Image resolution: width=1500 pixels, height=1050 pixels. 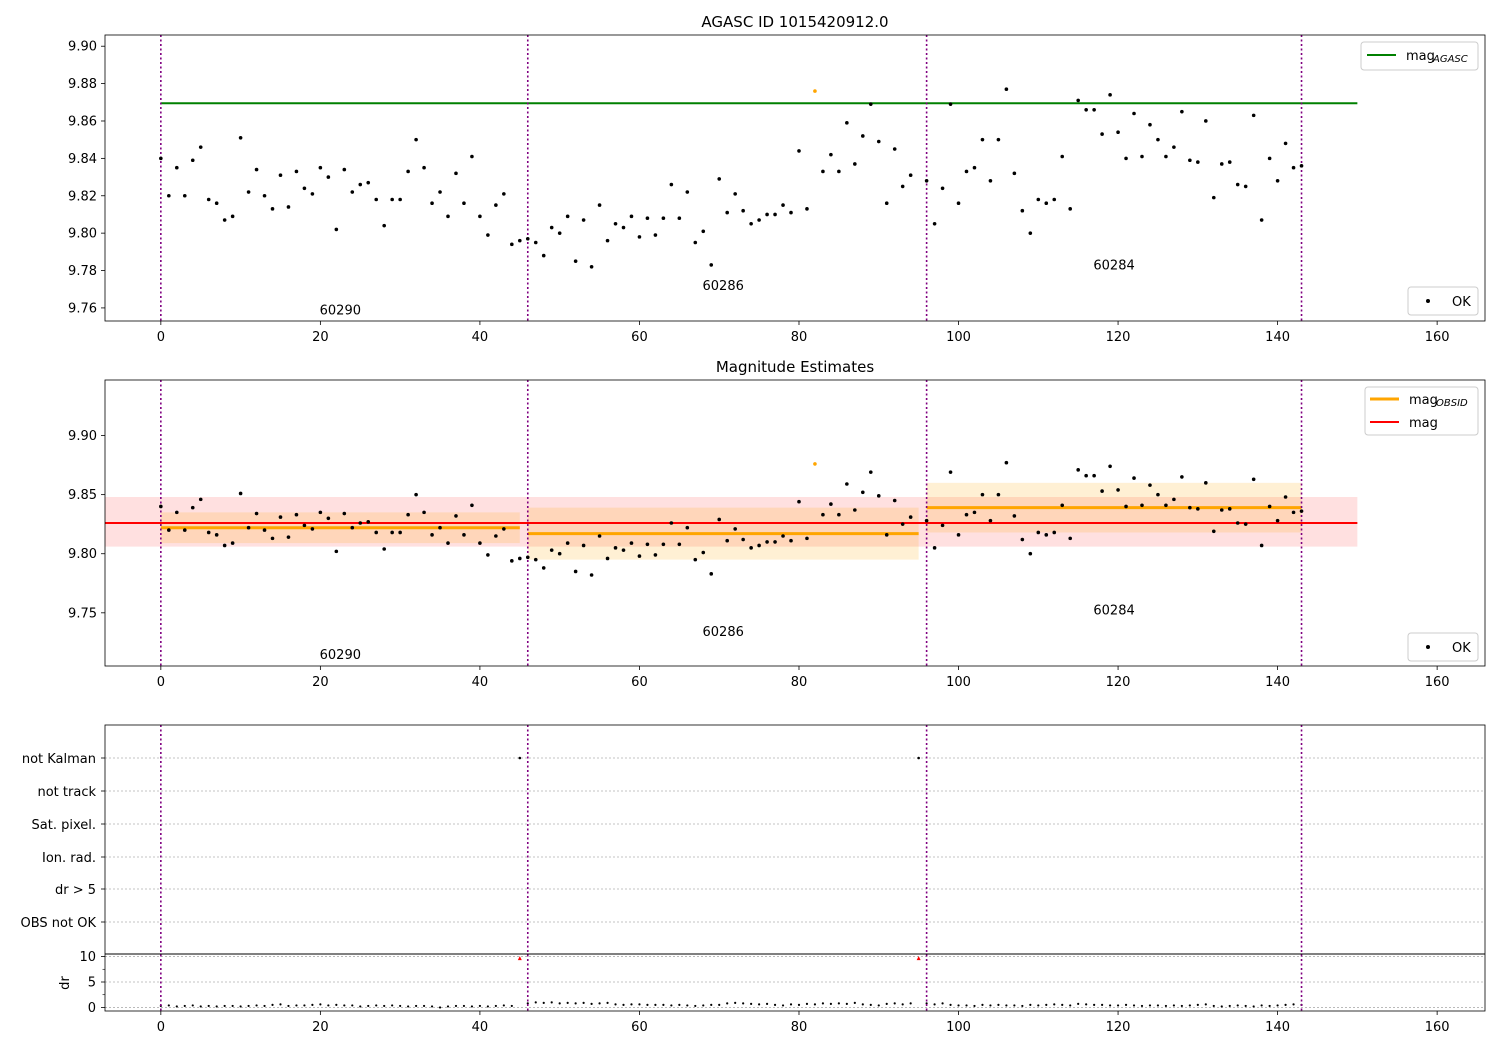 I want to click on x-tick-label: 140, so click(x=1277, y=1027).